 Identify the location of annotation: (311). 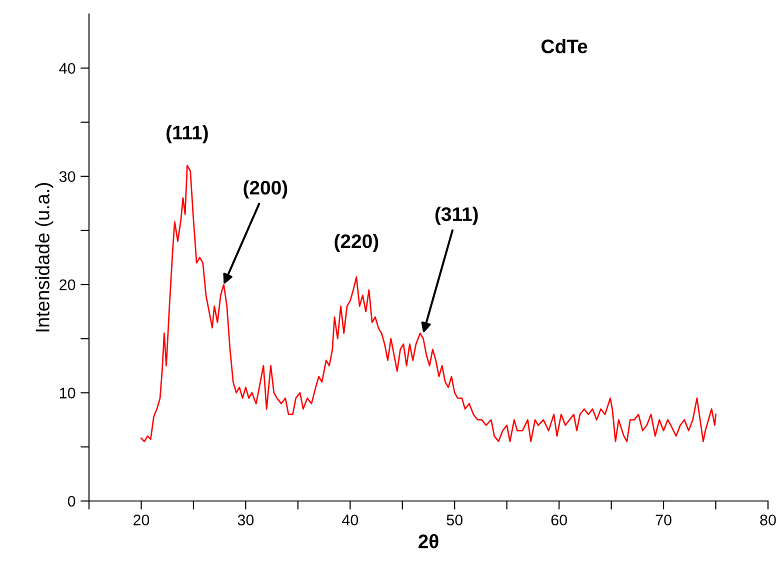
(456, 215).